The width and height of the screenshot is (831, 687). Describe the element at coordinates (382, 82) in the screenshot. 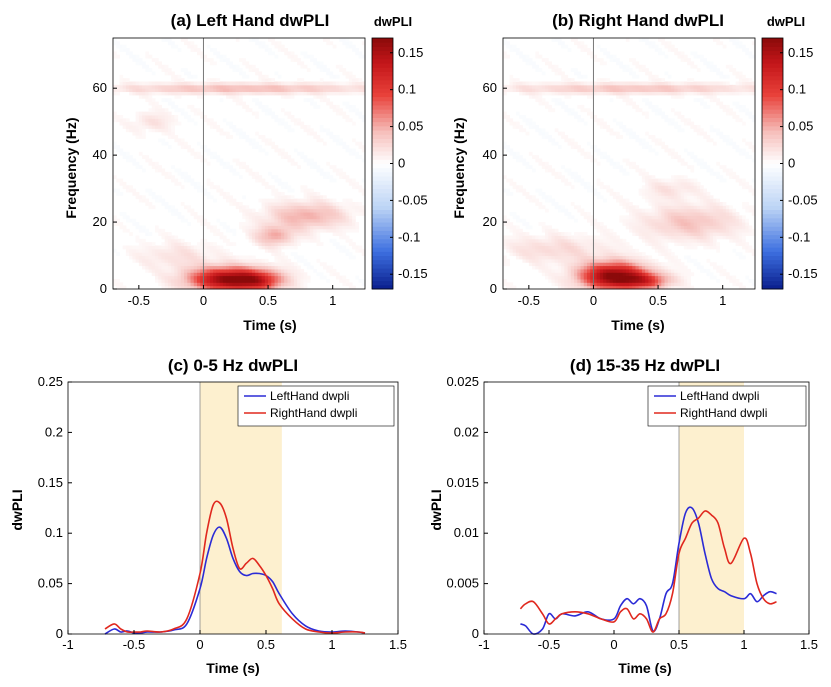

I see `colorbar-segment` at that location.